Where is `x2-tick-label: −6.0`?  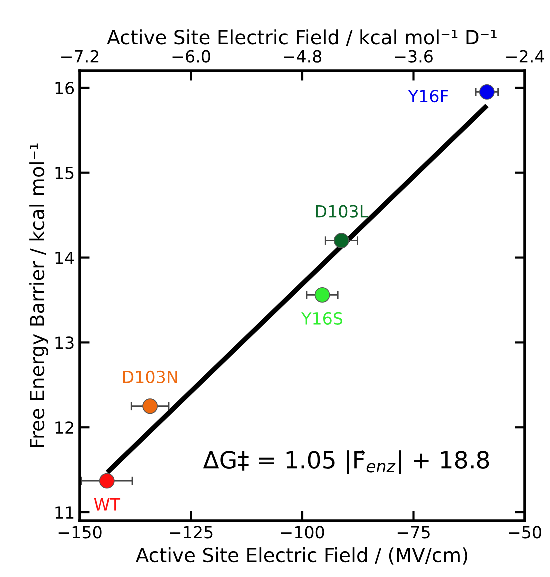
x2-tick-label: −6.0 is located at coordinates (191, 56).